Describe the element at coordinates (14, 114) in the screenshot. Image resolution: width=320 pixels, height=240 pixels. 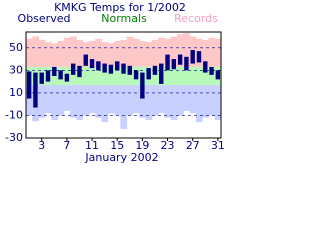
I see `y-tick-label: -10` at that location.